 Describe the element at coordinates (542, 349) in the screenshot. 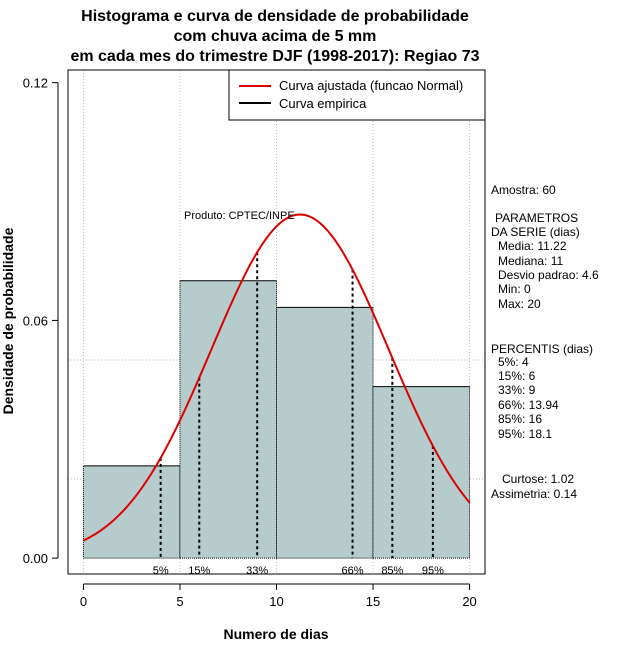

I see `stat-percentis-title: PERCENTIS (dias)` at that location.